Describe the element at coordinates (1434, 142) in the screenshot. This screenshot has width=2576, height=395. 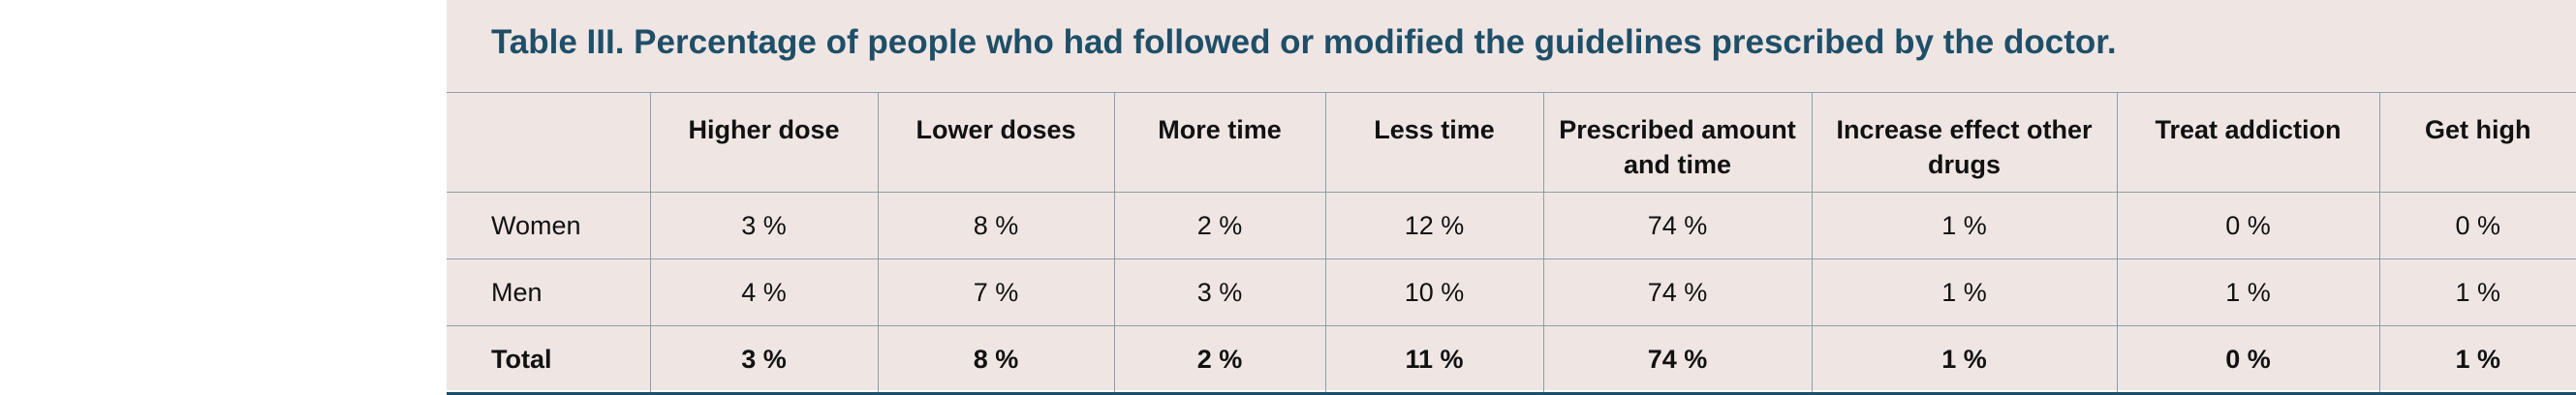
I see `column-header: Less time` at that location.